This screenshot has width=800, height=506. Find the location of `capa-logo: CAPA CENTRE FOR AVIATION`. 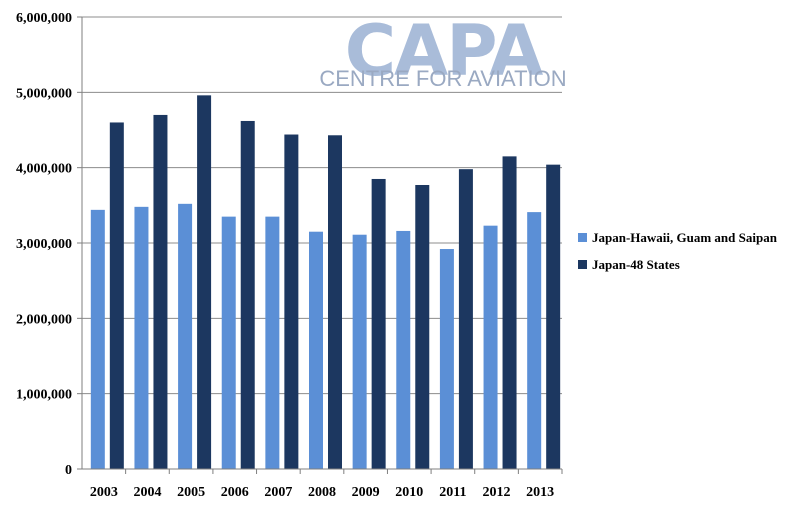

capa-logo: CAPA CENTRE FOR AVIATION is located at coordinates (442, 51).